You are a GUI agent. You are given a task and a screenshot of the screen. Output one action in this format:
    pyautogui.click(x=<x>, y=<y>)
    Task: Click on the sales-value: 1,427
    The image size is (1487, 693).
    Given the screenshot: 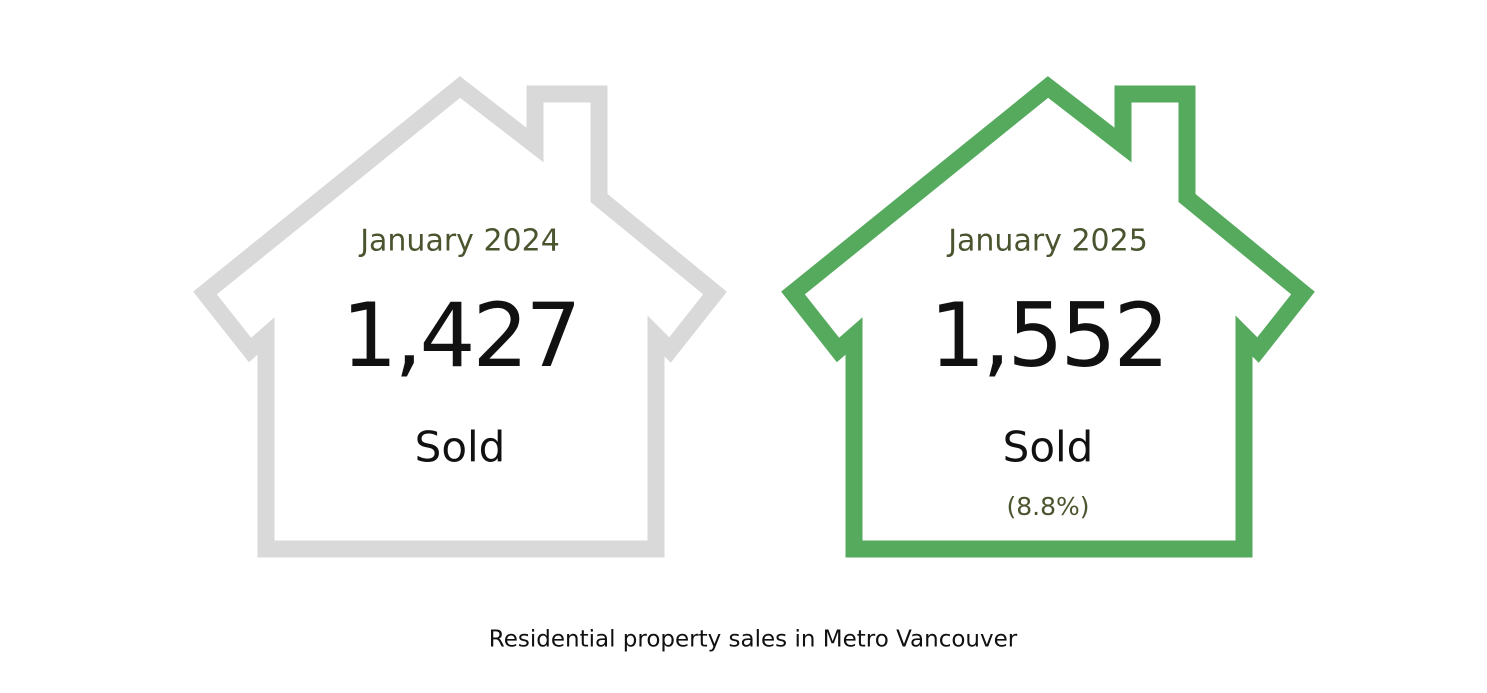 What is the action you would take?
    pyautogui.click(x=460, y=335)
    